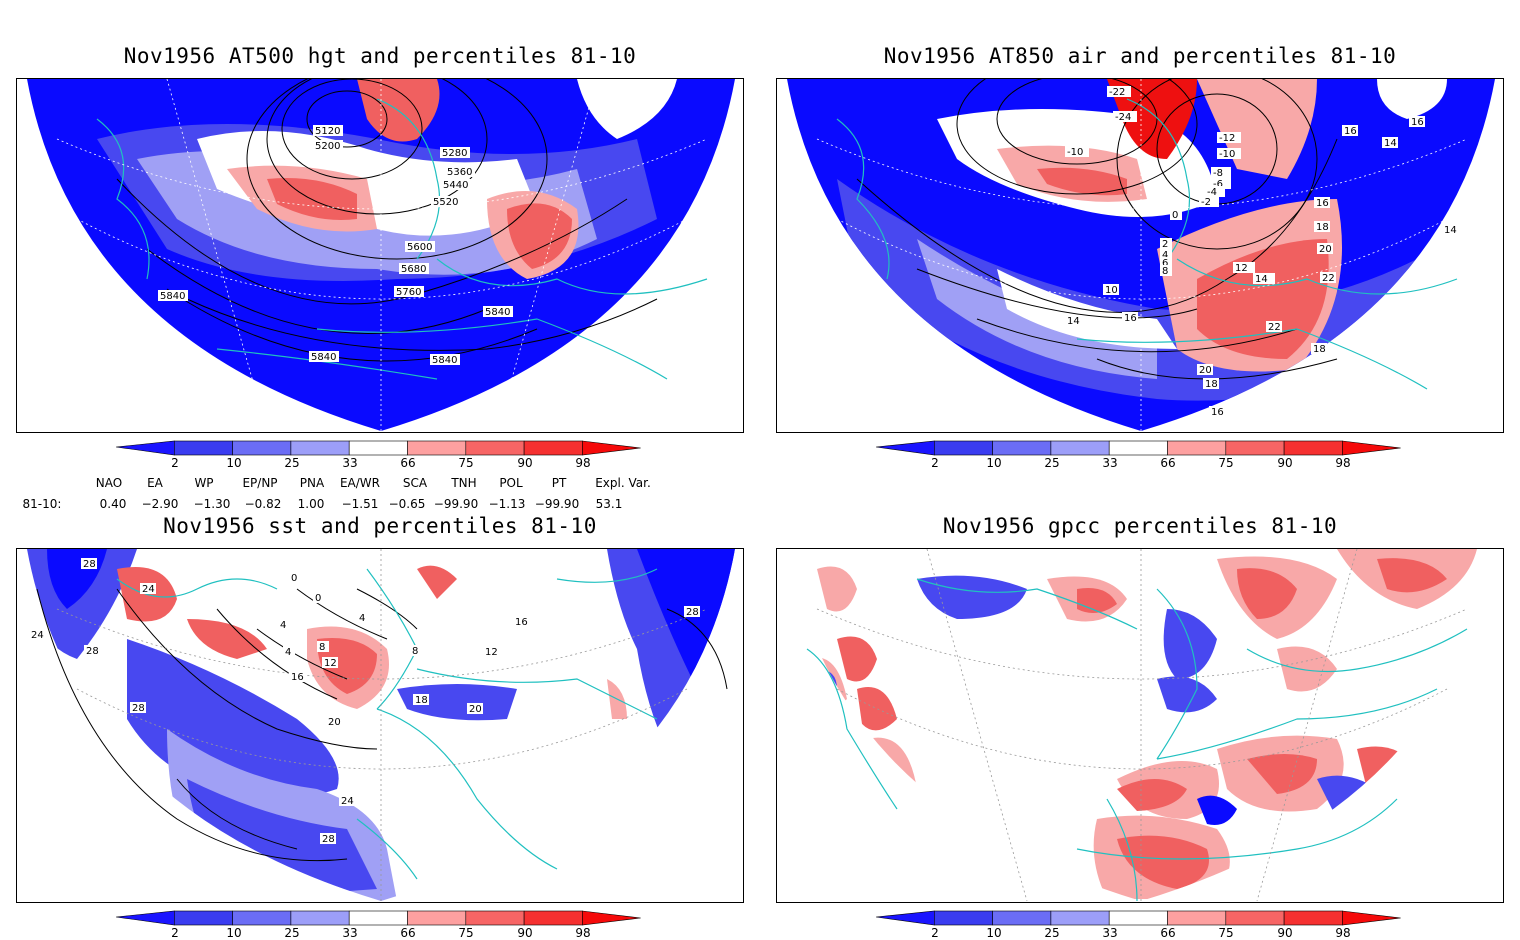  Describe the element at coordinates (511, 483) in the screenshot. I see `index-header: POL` at that location.